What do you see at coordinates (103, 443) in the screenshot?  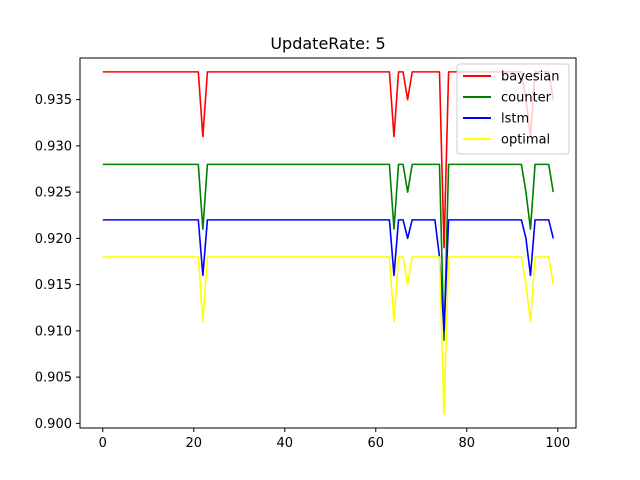 I see `x-tick-label: 0` at bounding box center [103, 443].